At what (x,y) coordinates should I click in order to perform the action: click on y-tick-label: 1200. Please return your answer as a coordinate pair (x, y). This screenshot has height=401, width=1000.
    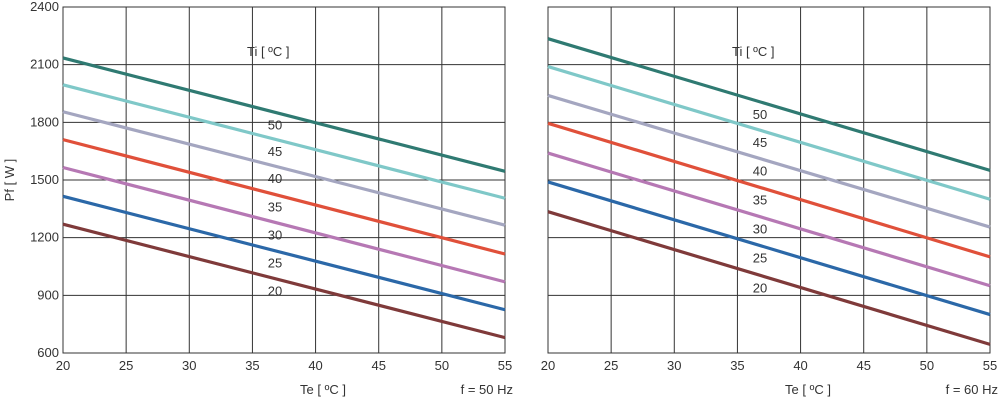
    Looking at the image, I should click on (44, 237).